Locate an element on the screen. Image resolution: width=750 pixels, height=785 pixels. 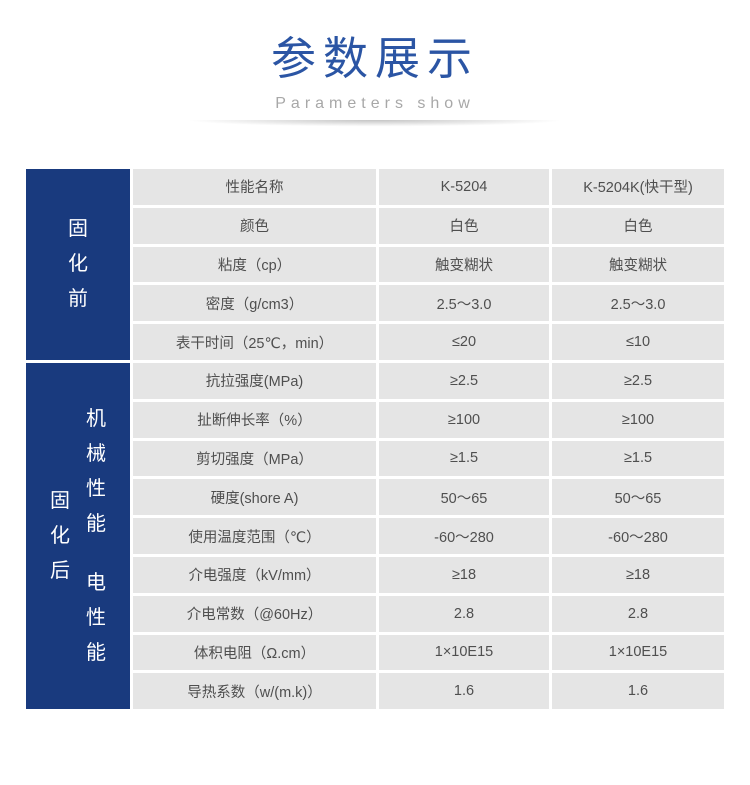
value-cell-k5204k: 1.6 is located at coordinates (638, 691).